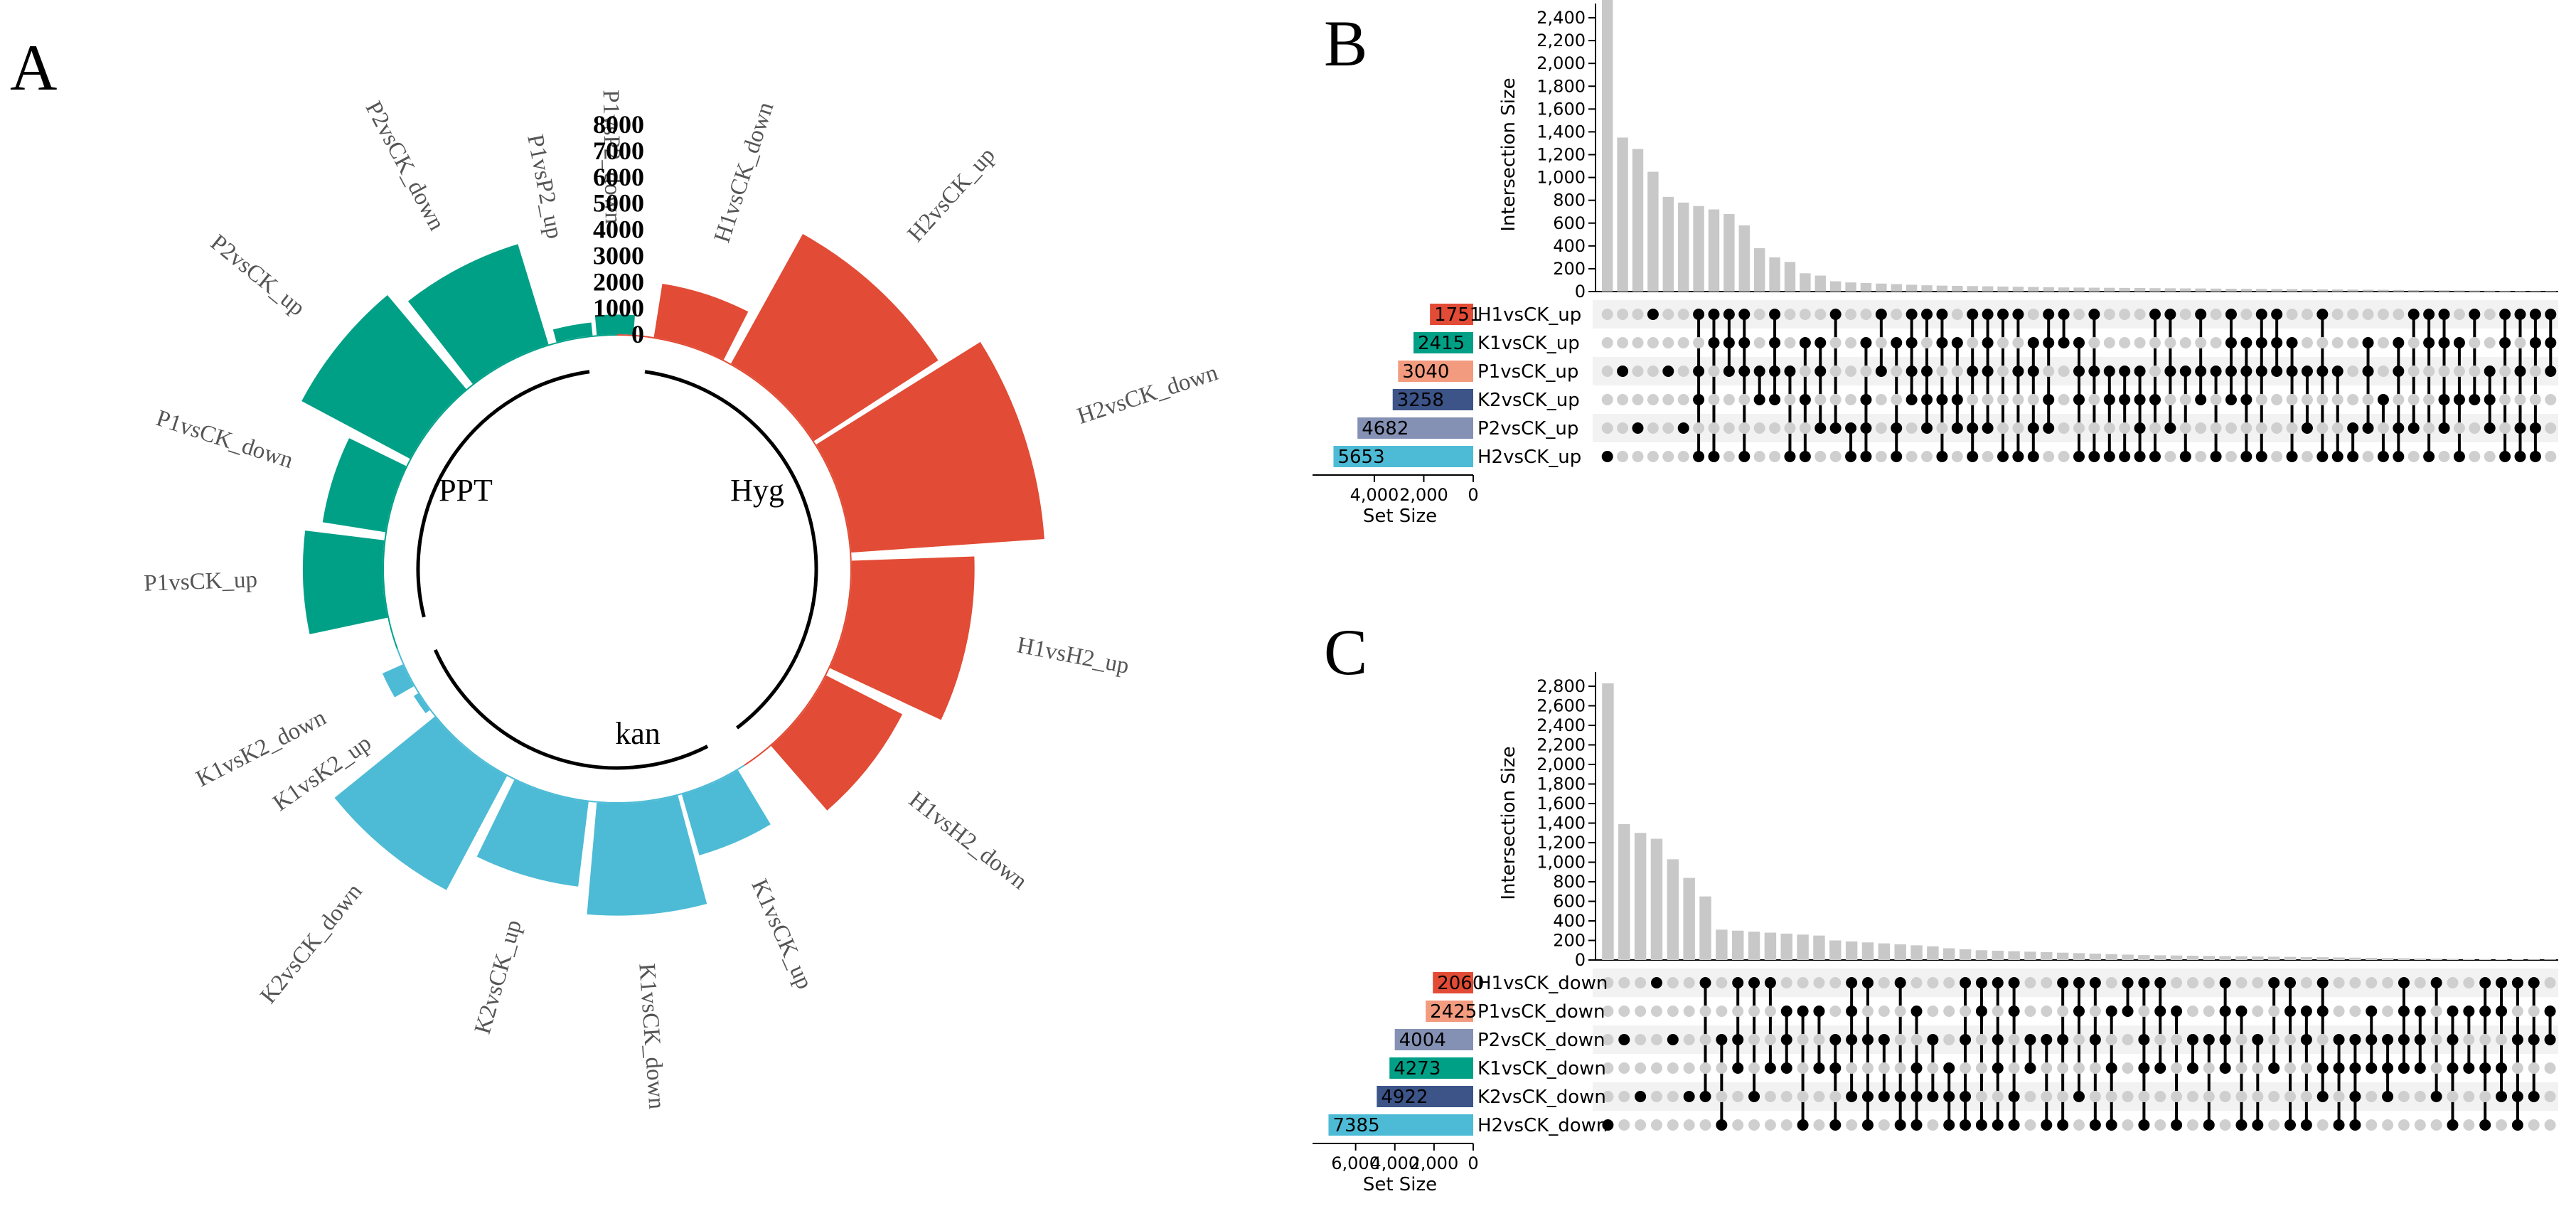 The image size is (2576, 1216). Describe the element at coordinates (1543, 1125) in the screenshot. I see `set-name-H2vsCK_down: H2vsCK_down` at that location.